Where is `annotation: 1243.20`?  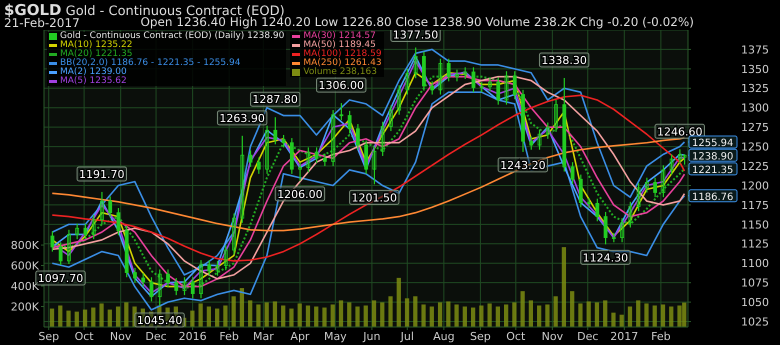 annotation: 1243.20 is located at coordinates (523, 165).